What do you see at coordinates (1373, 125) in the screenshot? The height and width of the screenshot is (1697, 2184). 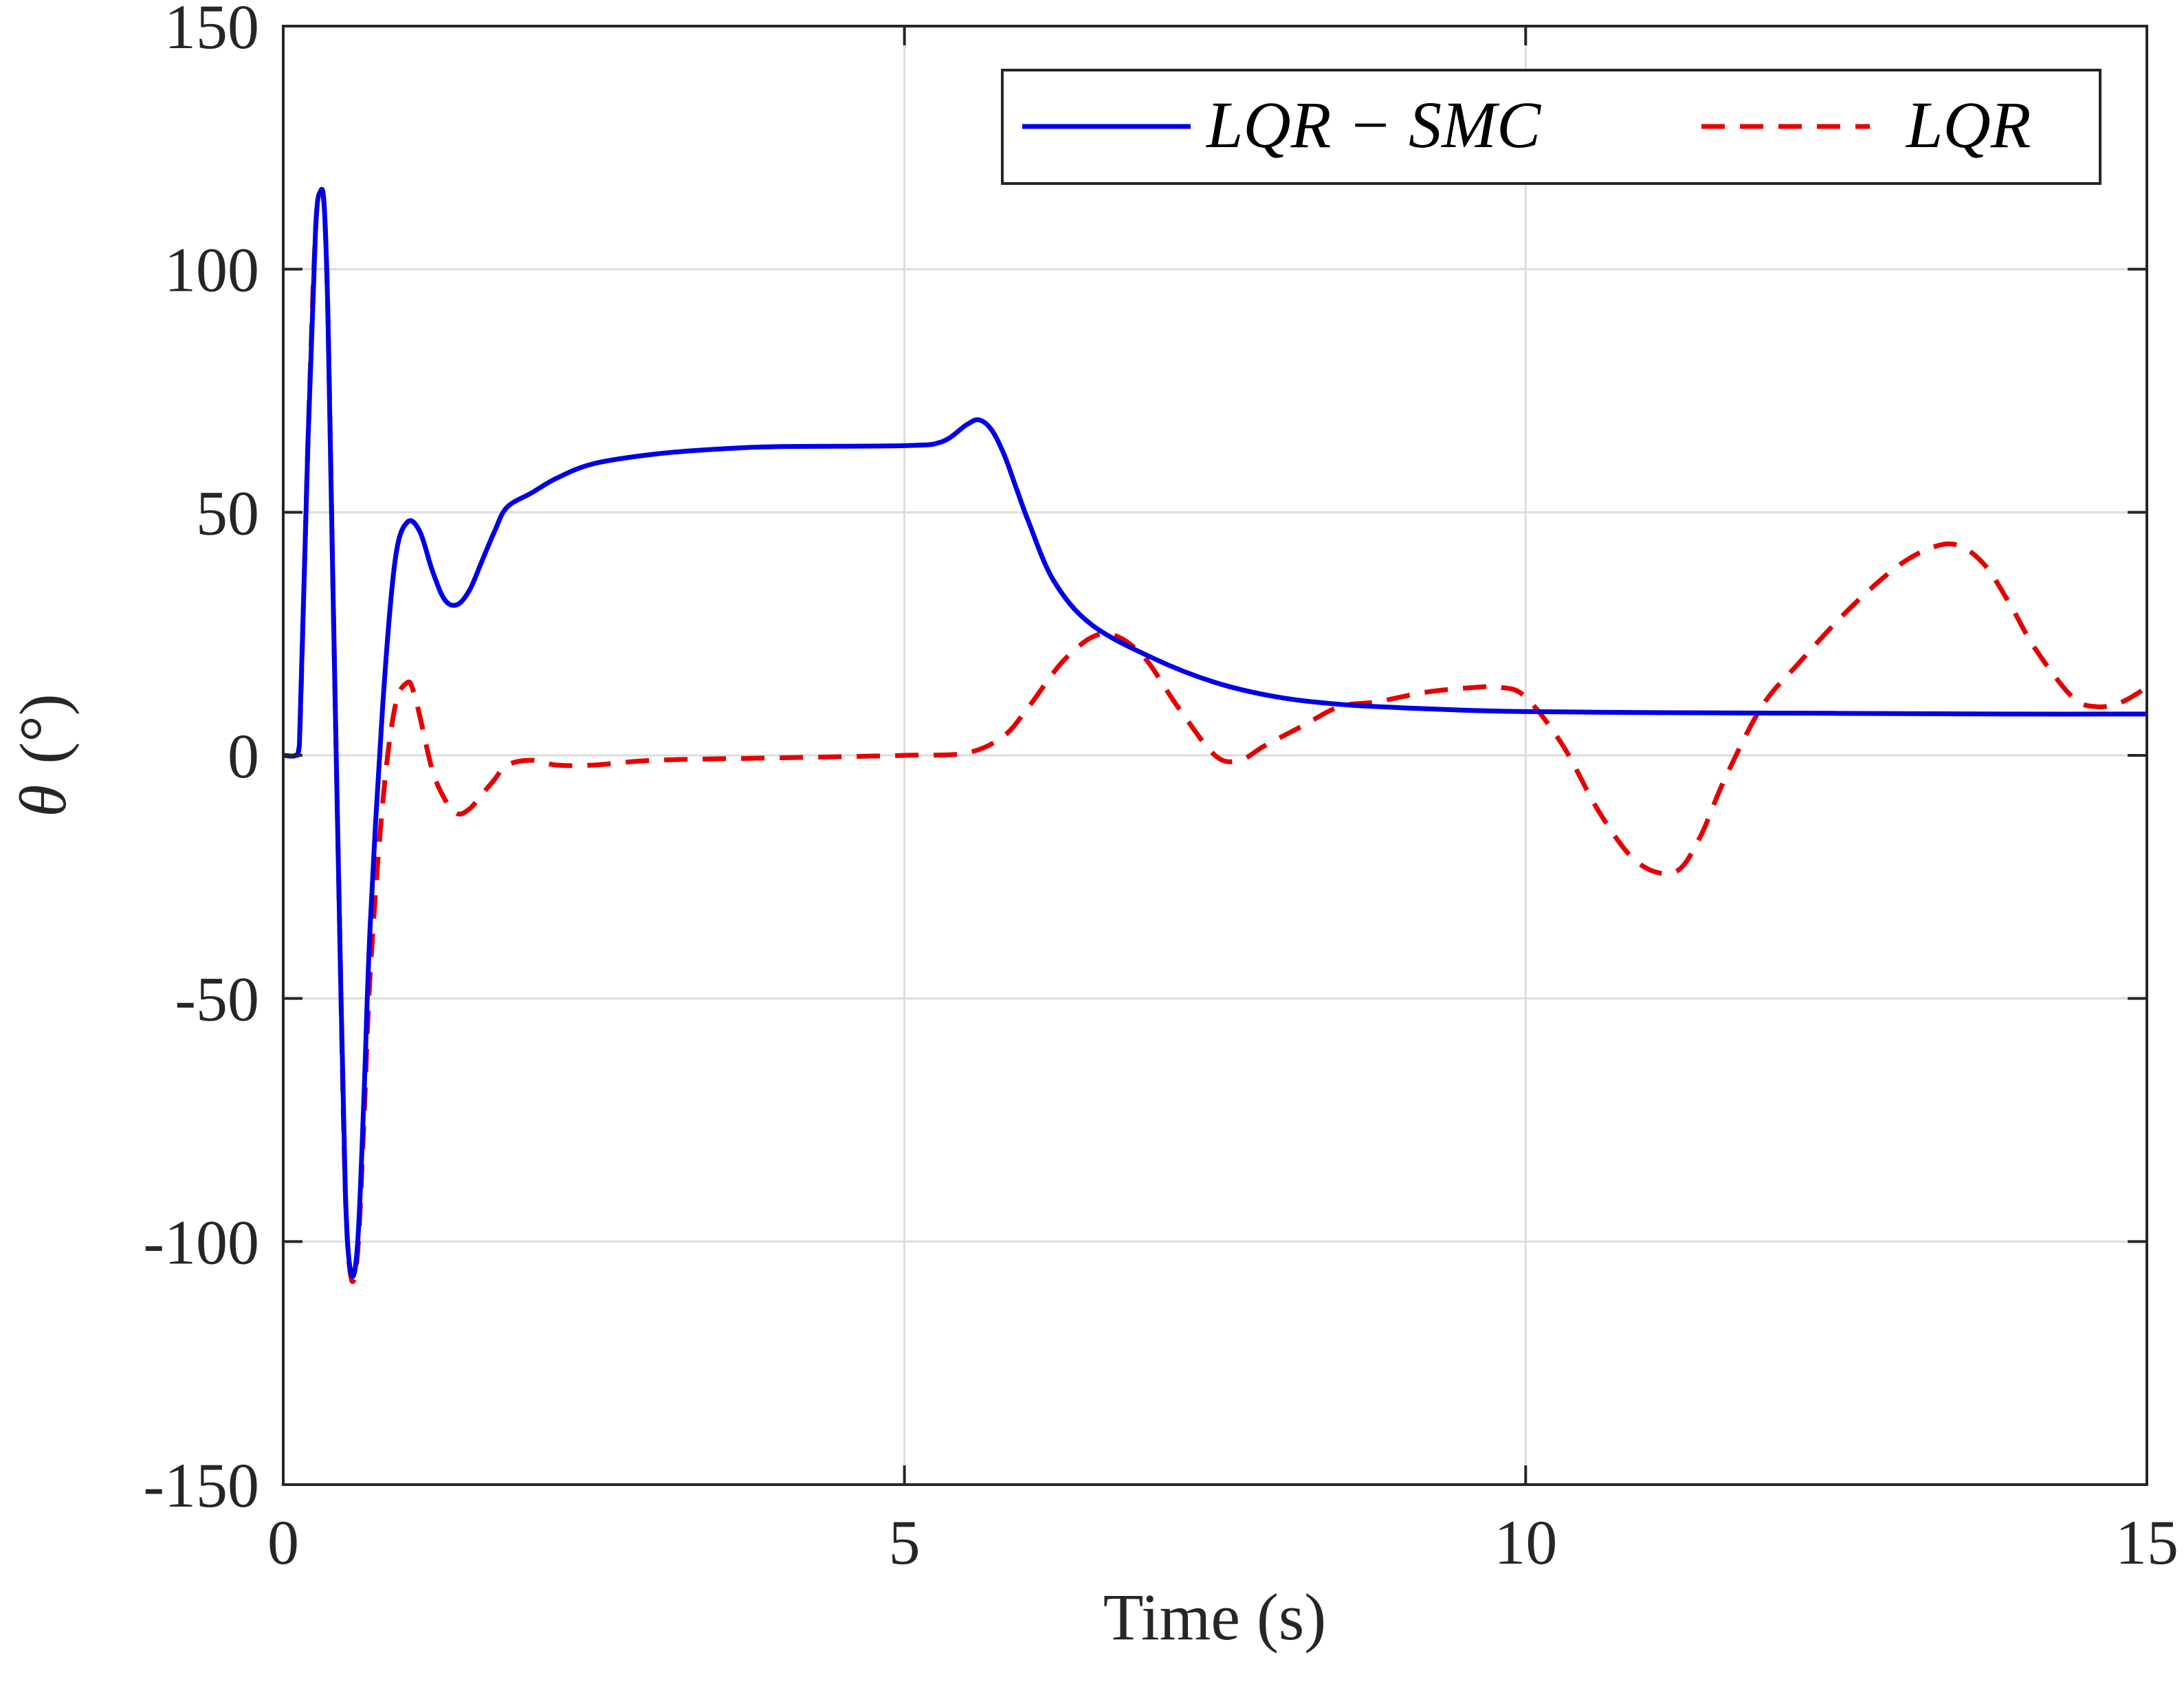 I see `legend-label-lqr-smc: LQR − SMC` at bounding box center [1373, 125].